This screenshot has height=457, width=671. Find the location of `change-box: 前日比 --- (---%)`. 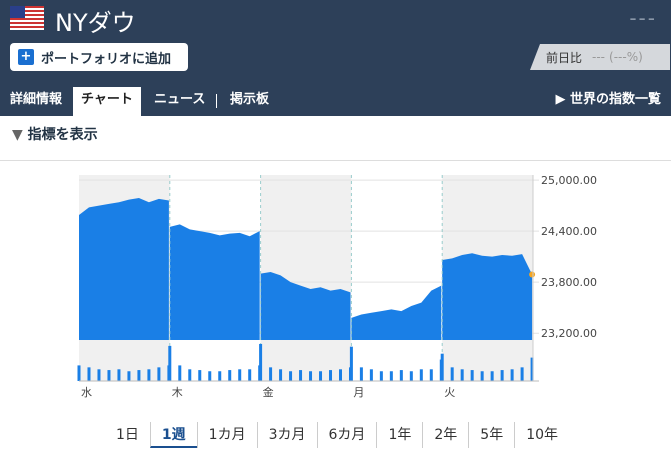

change-box: 前日比 --- (---%) is located at coordinates (600, 57).